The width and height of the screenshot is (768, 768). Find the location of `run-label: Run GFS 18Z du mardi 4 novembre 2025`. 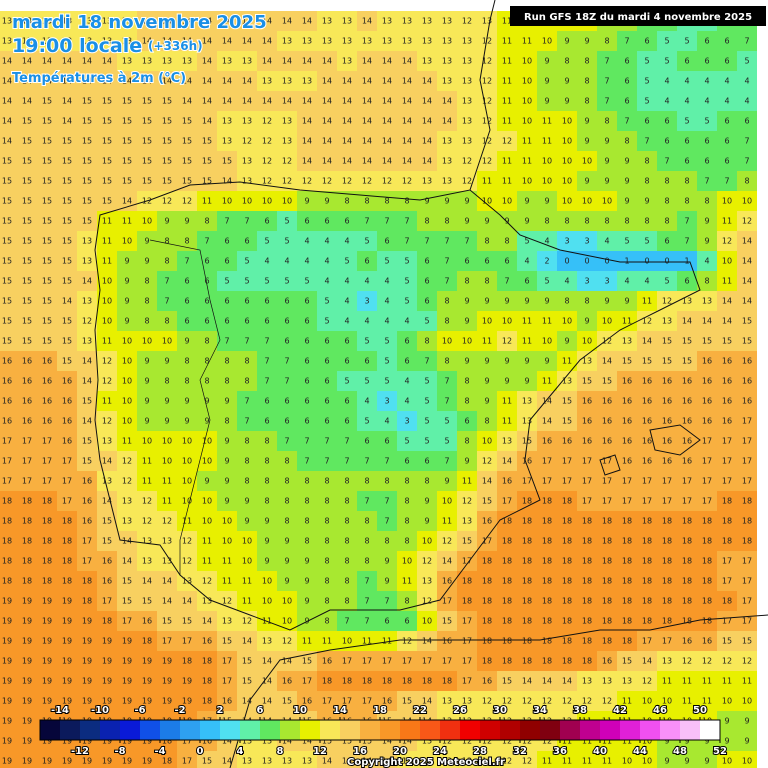

run-label: Run GFS 18Z du mardi 4 novembre 2025 is located at coordinates (638, 17).